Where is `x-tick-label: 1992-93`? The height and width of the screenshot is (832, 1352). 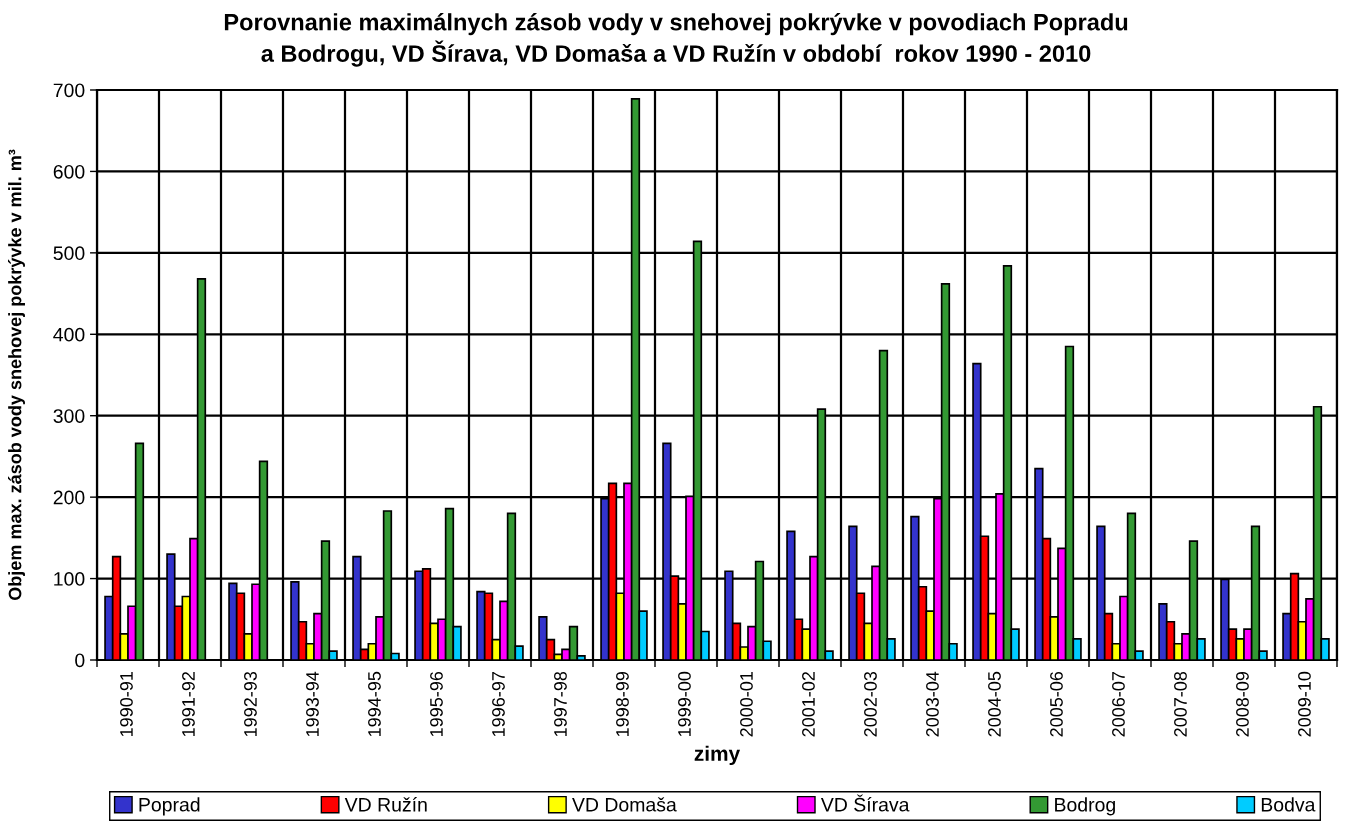
x-tick-label: 1992-93 is located at coordinates (250, 703).